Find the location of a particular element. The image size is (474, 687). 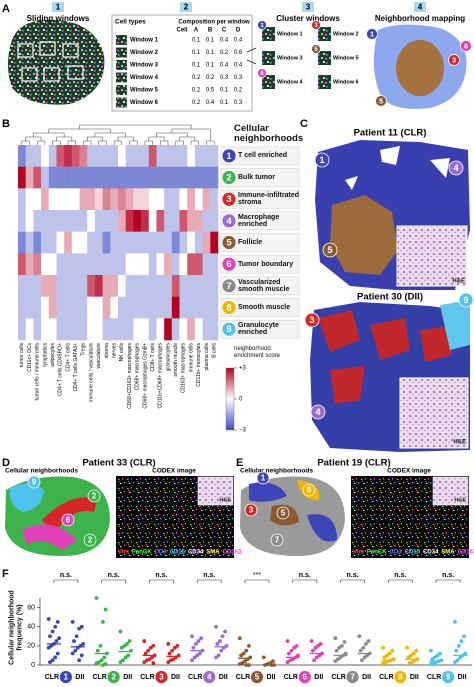

codex-legend-entry: CD34 is located at coordinates (196, 553).